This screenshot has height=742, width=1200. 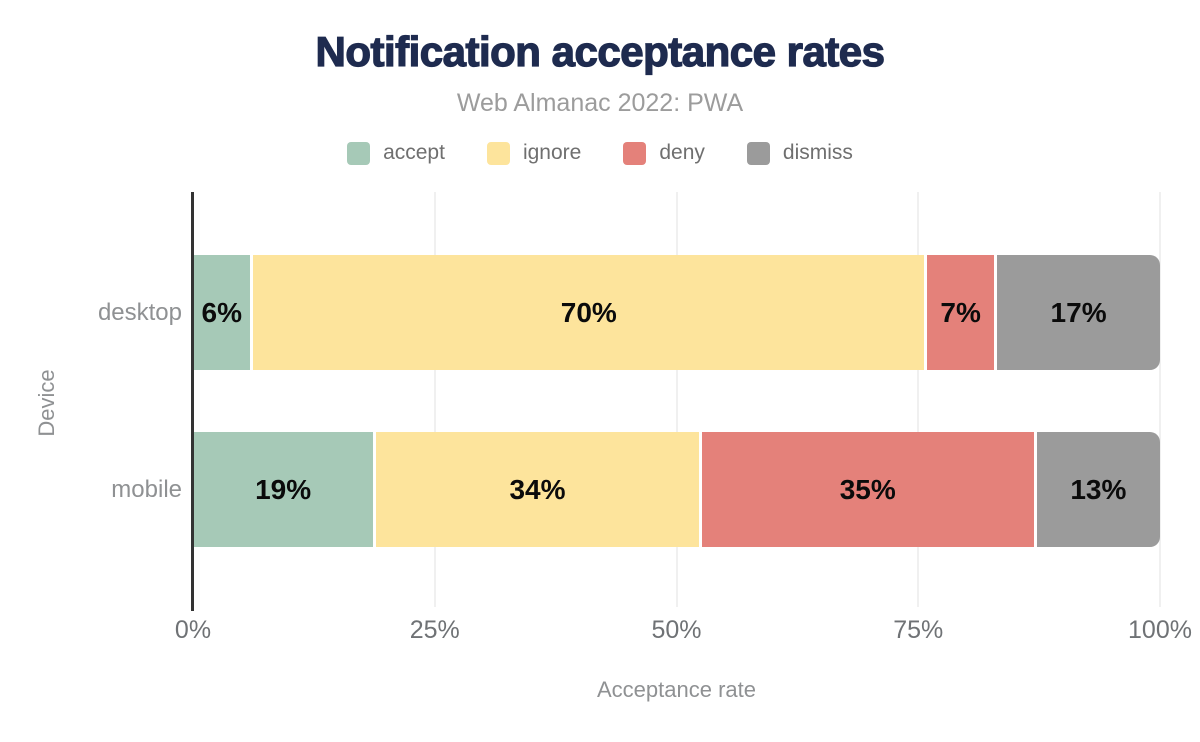 What do you see at coordinates (600, 153) in the screenshot?
I see `legend: accept ignore deny dismiss` at bounding box center [600, 153].